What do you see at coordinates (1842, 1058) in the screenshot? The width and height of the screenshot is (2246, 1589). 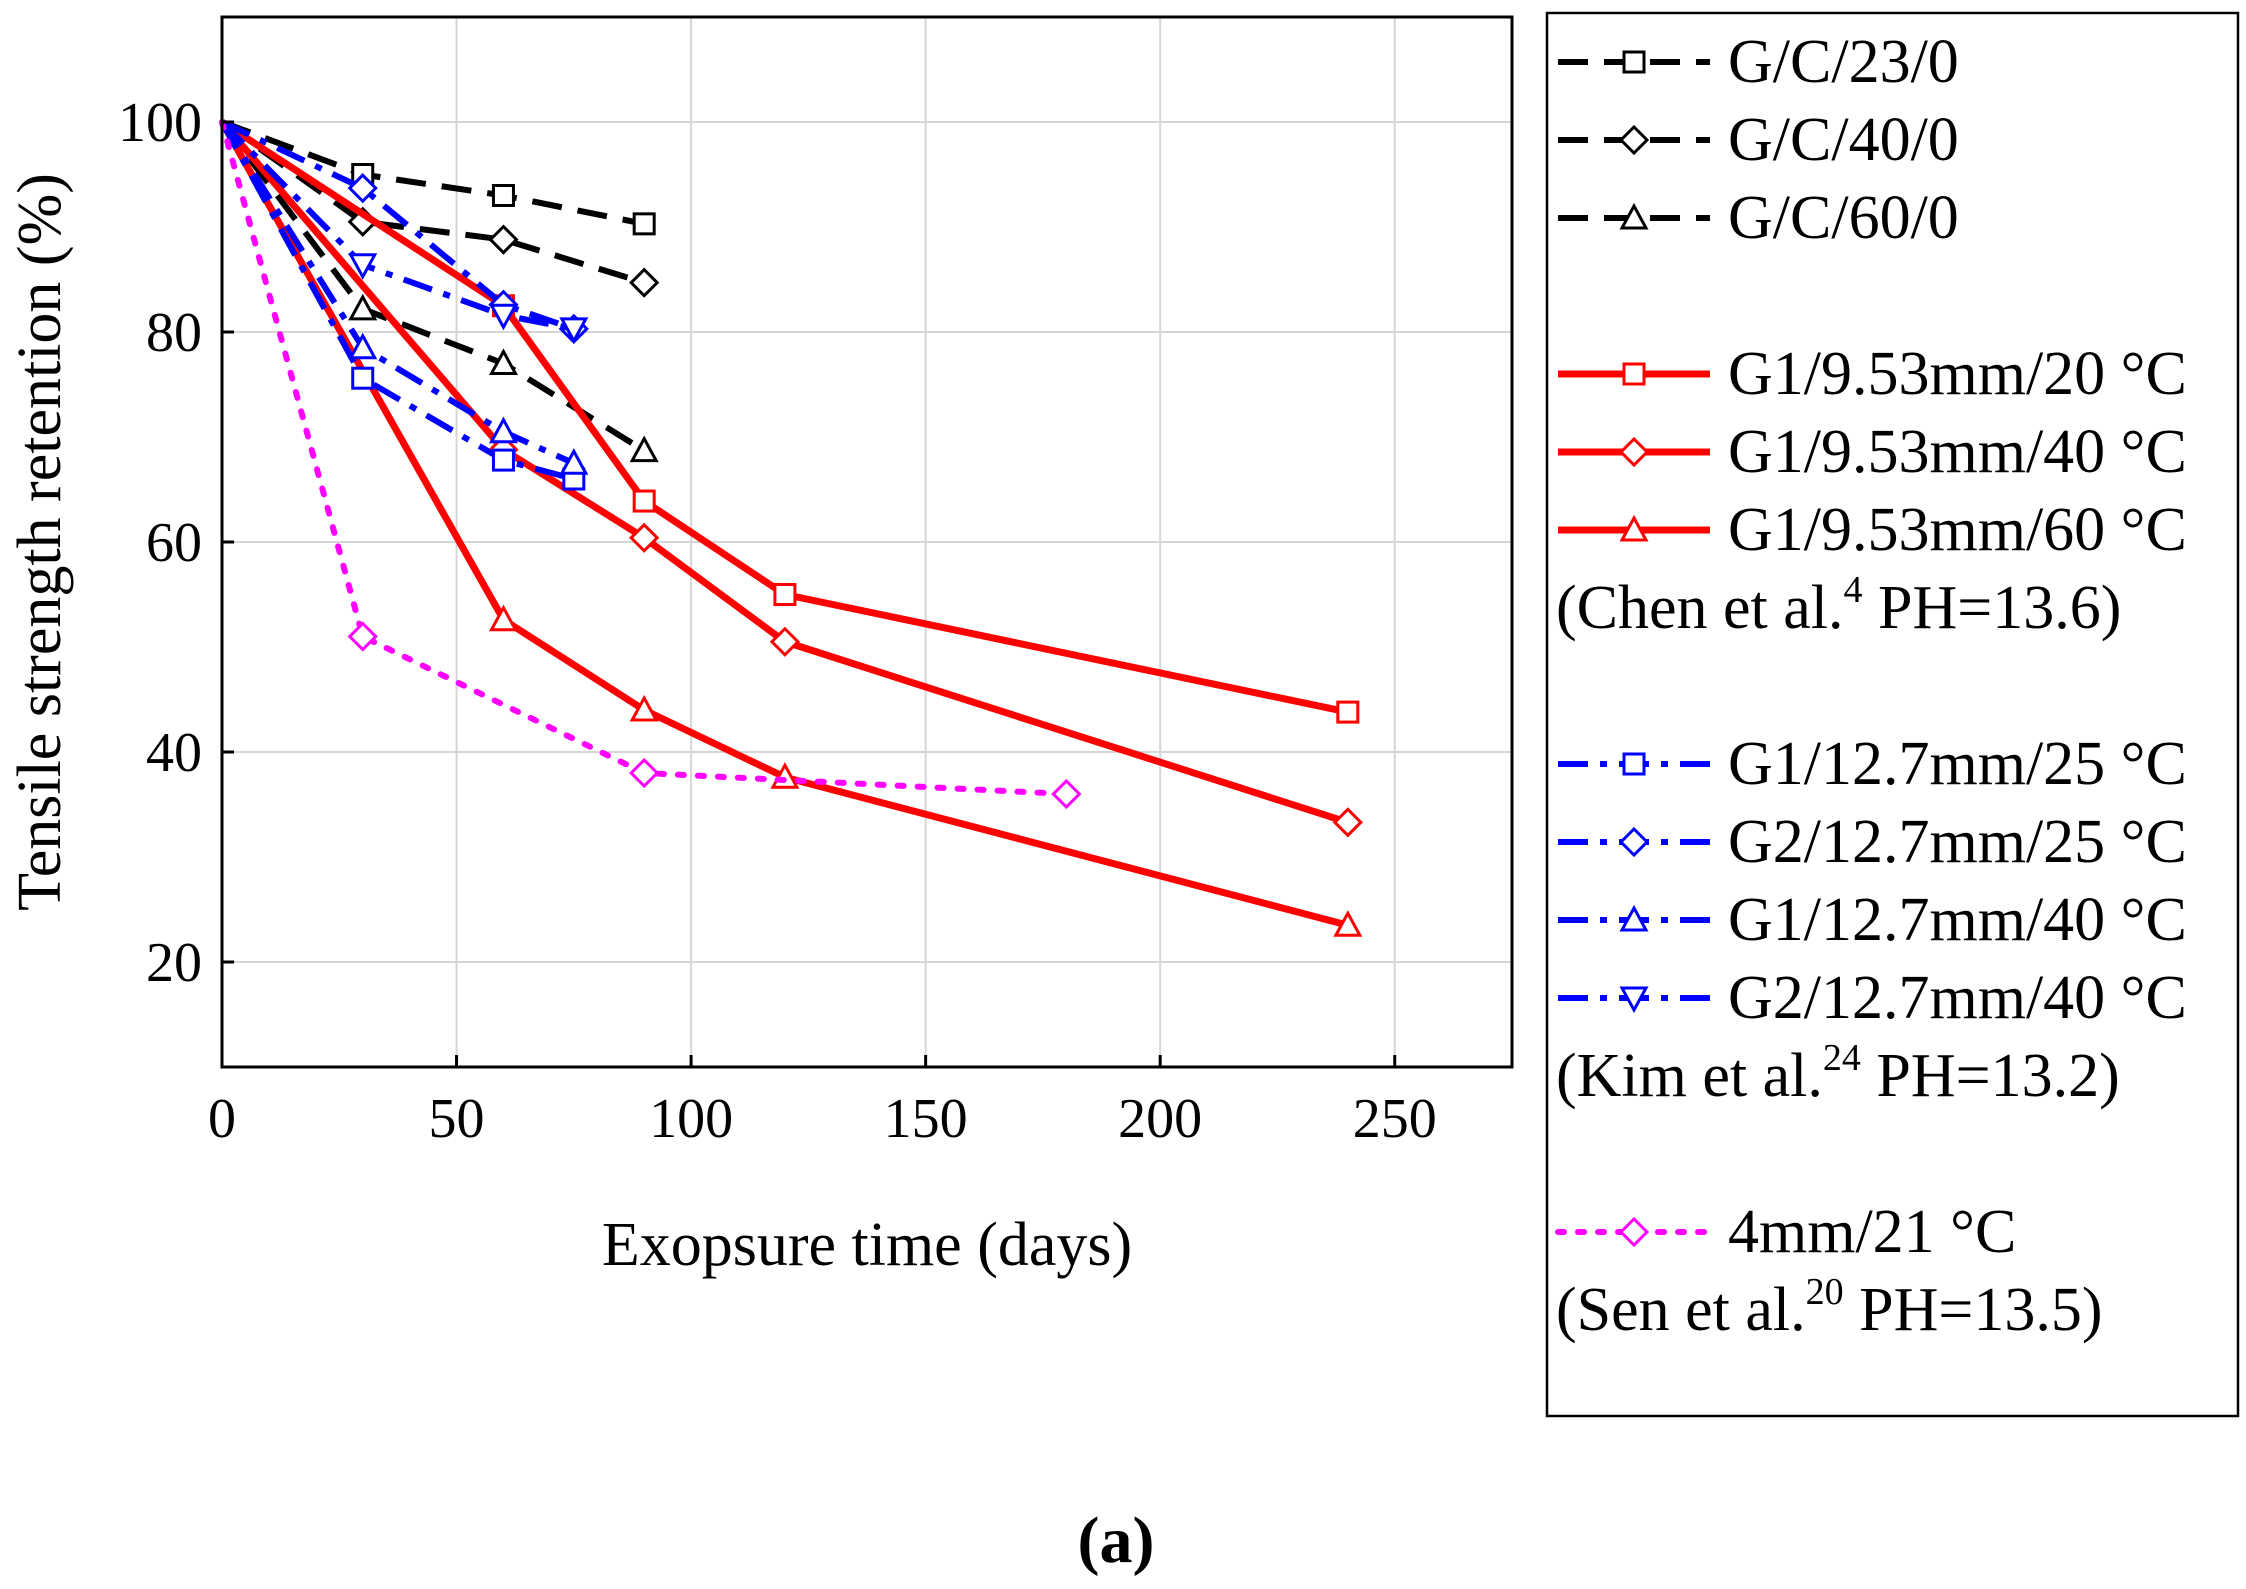 I see `legend-note-ref: 24` at bounding box center [1842, 1058].